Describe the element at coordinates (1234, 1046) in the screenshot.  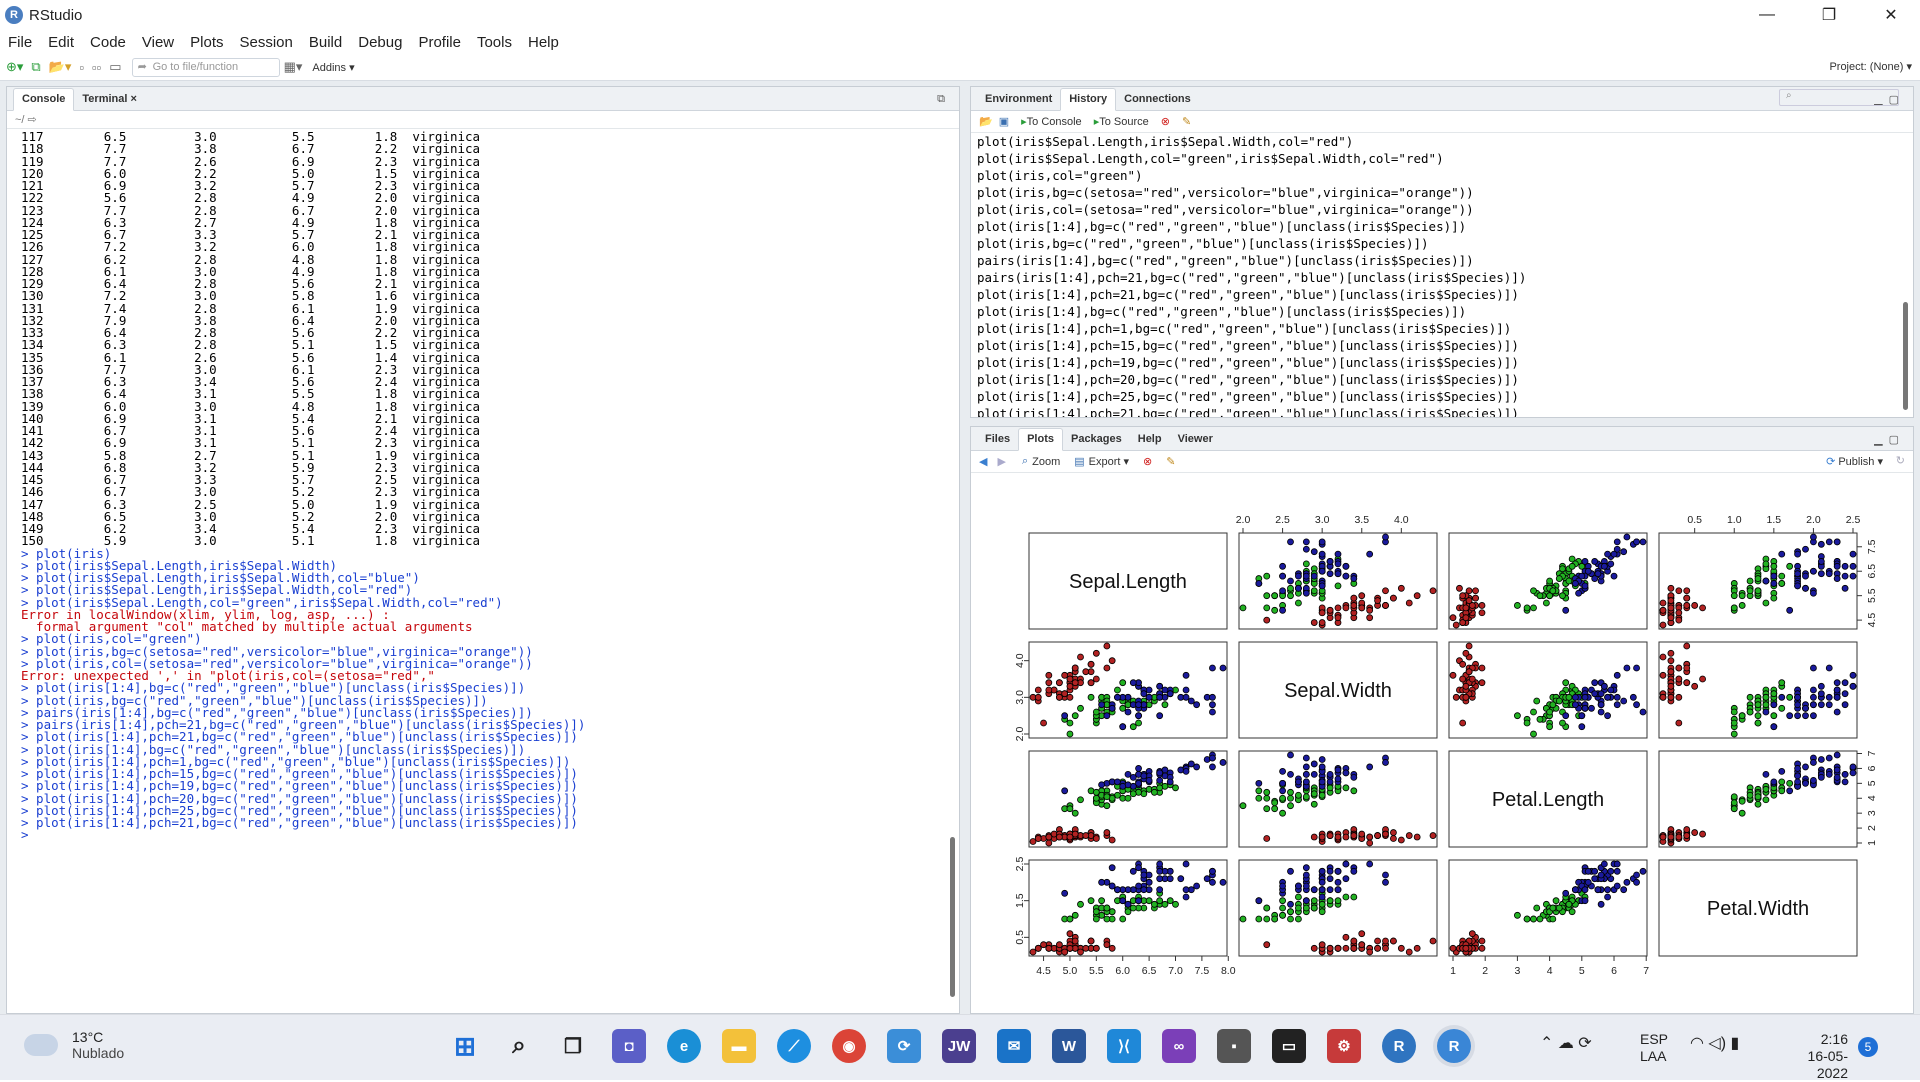
I see `app-icon-gray: ▪` at that location.